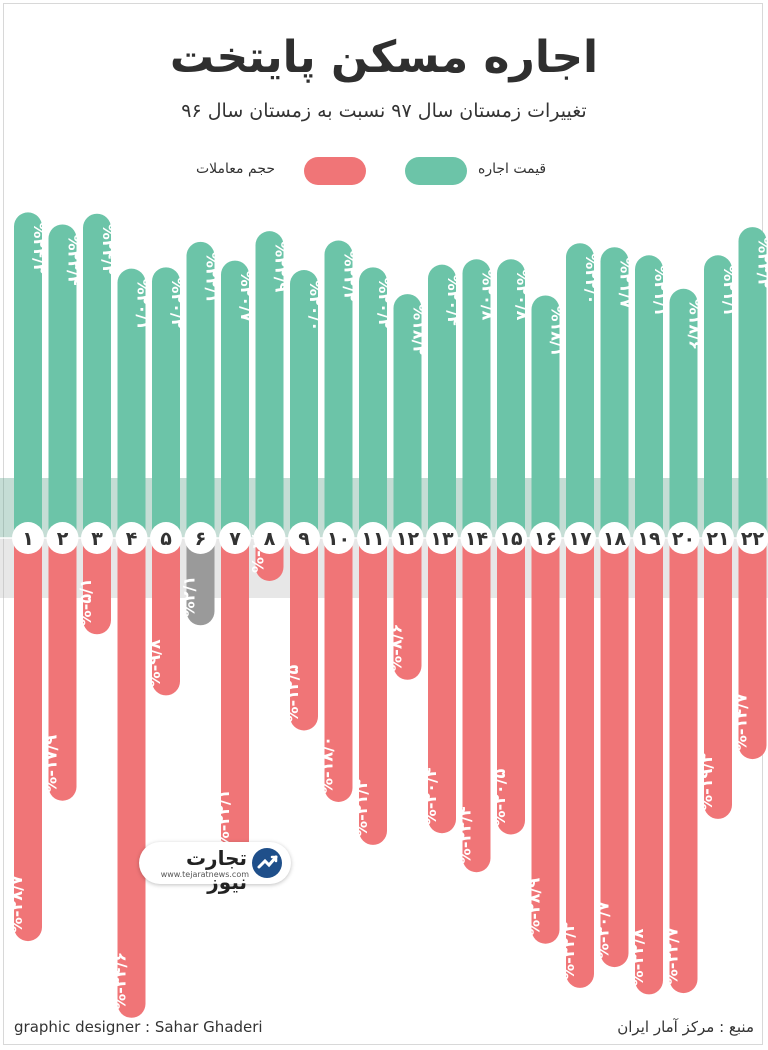 The image size is (768, 1050). Describe the element at coordinates (685, 1027) in the screenshot. I see `source-credit: منبع : مرکز آمار ایران` at that location.